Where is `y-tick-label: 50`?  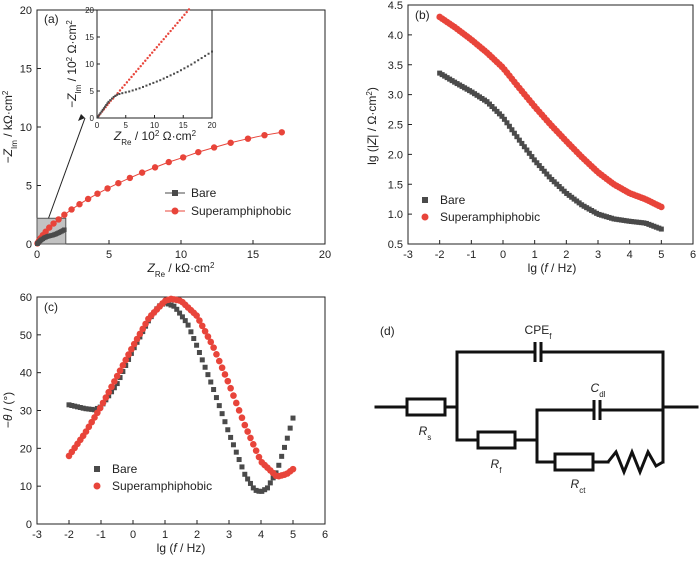 y-tick-label: 50 is located at coordinates (26, 336).